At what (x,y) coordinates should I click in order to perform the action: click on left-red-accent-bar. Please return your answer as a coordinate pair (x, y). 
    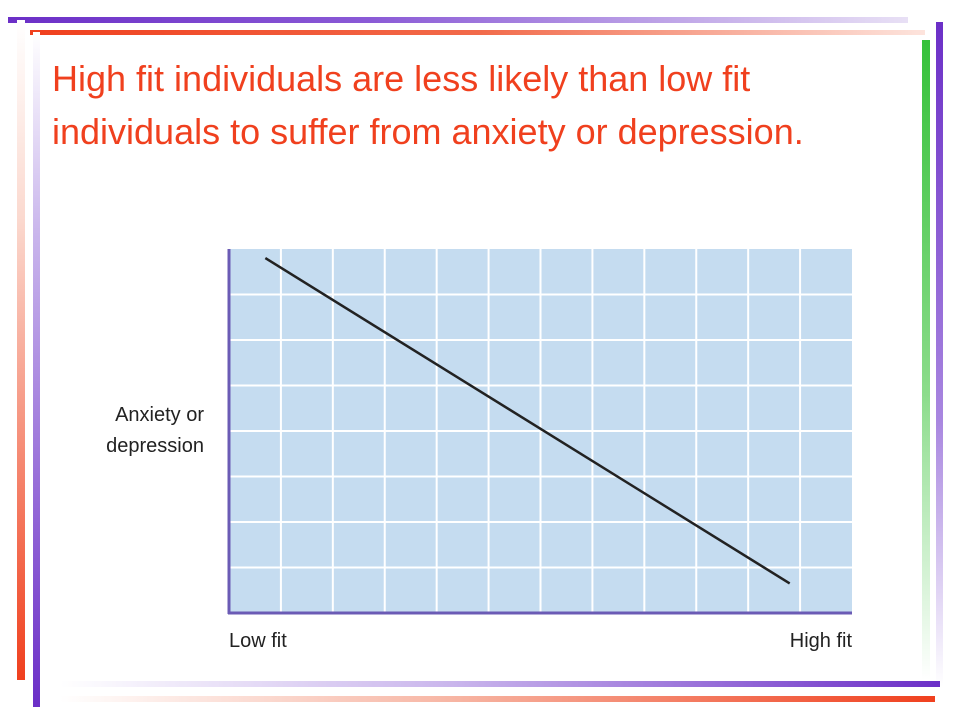
    Looking at the image, I should click on (21, 350).